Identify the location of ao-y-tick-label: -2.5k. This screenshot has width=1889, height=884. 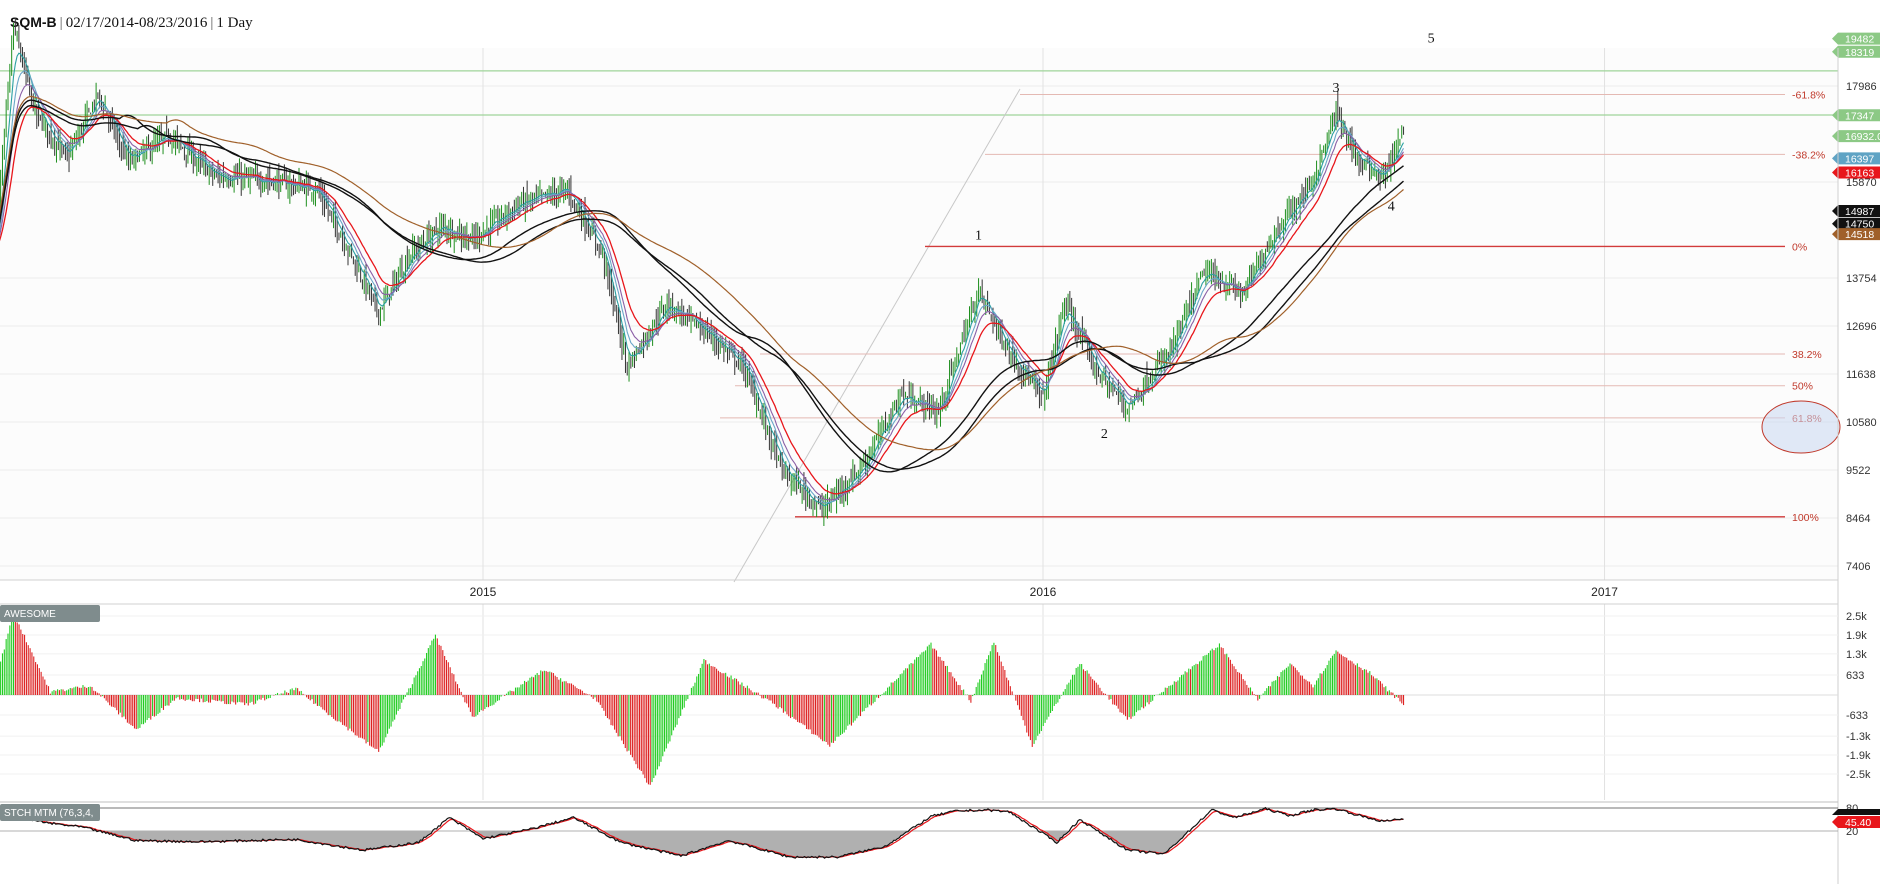
(1858, 775).